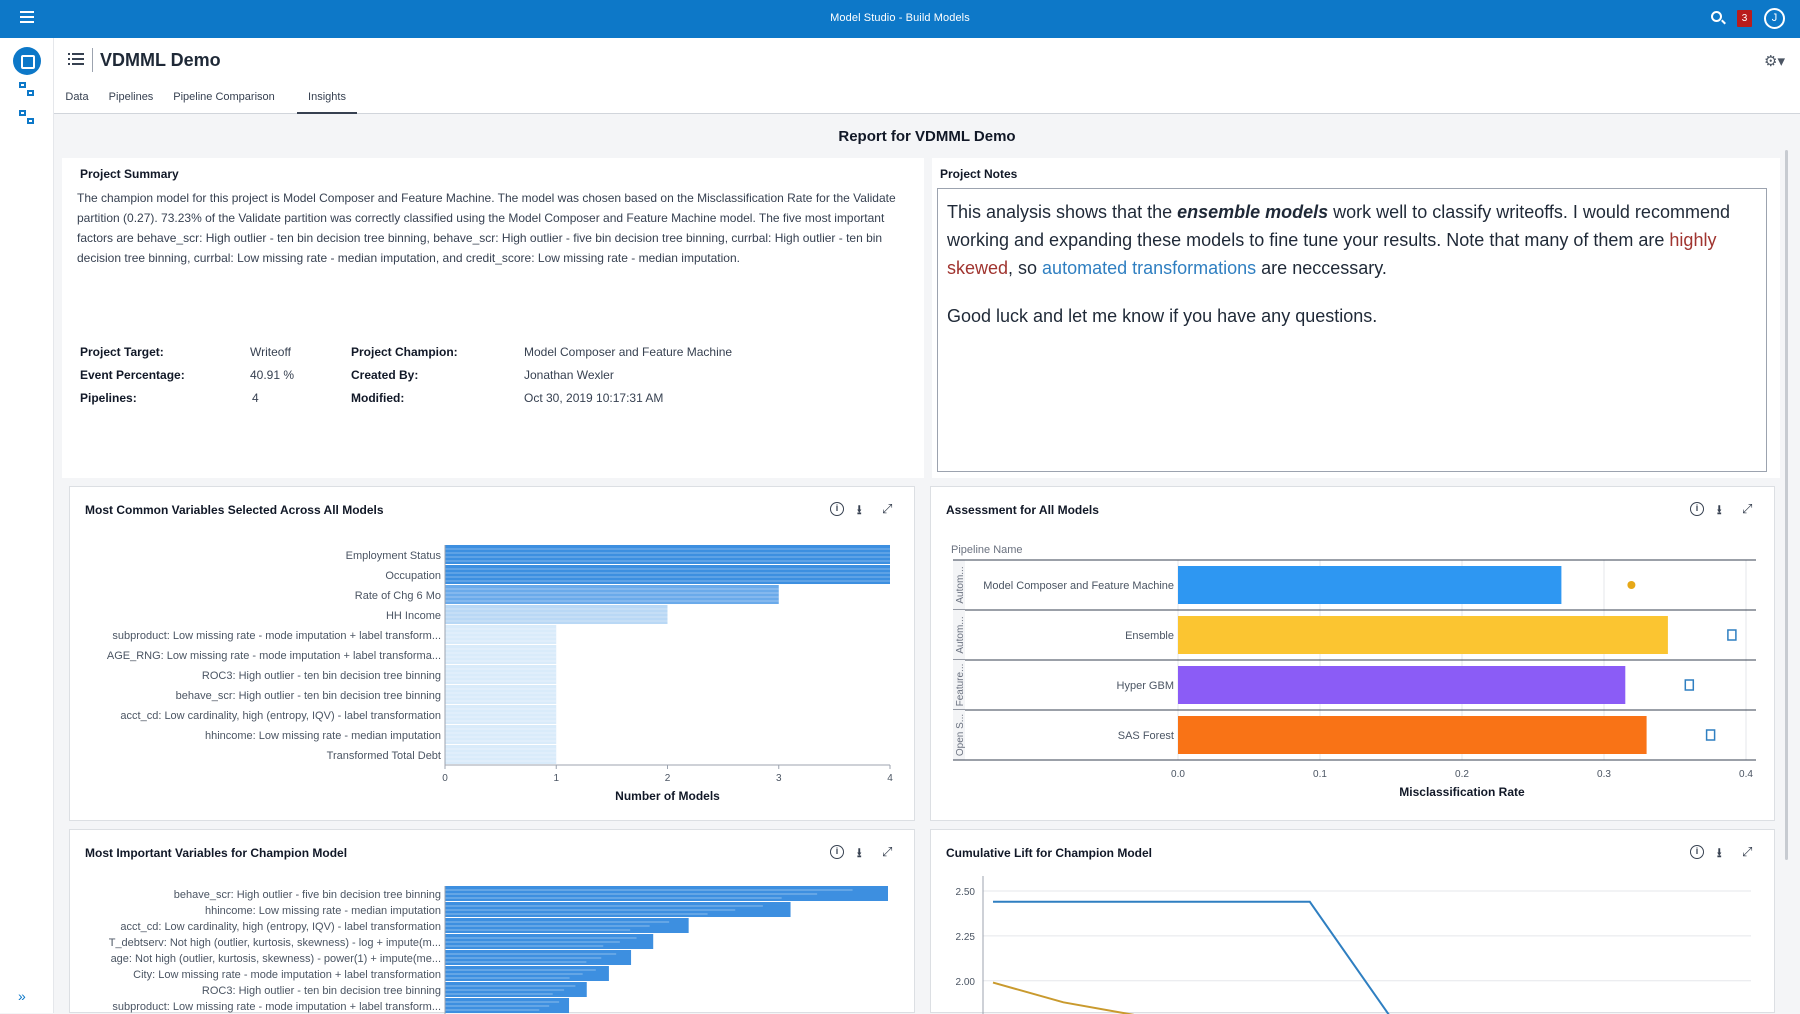  What do you see at coordinates (1149, 268) in the screenshot?
I see `notes-highlight-blue: automated transformations` at bounding box center [1149, 268].